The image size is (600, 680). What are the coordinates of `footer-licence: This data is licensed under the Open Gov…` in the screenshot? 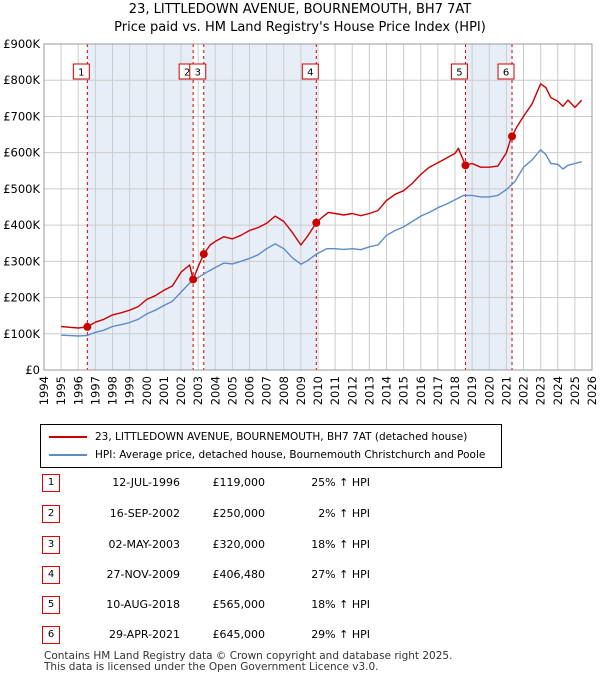 It's located at (211, 667).